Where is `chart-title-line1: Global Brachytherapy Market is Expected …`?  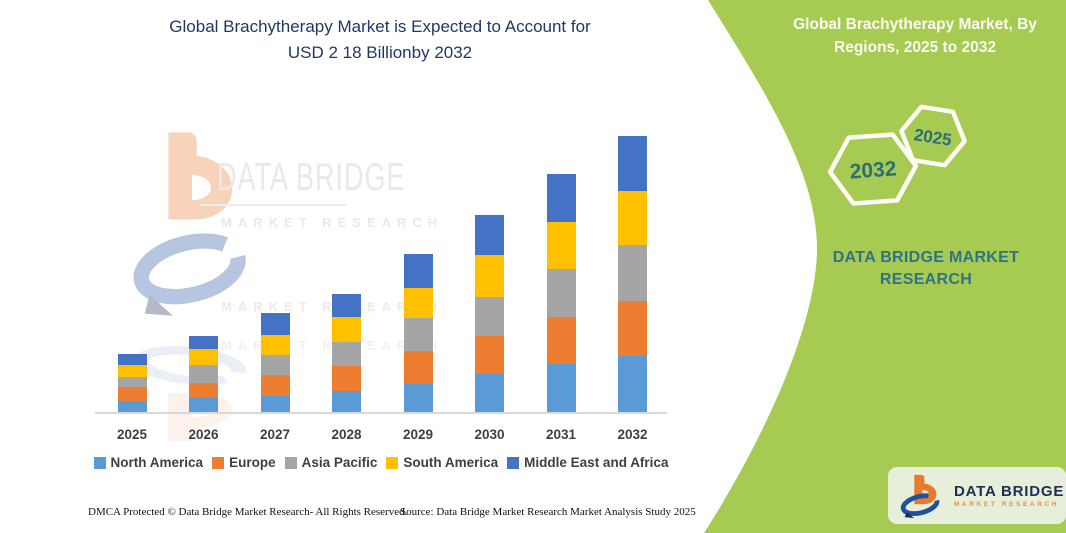 chart-title-line1: Global Brachytherapy Market is Expected … is located at coordinates (380, 26).